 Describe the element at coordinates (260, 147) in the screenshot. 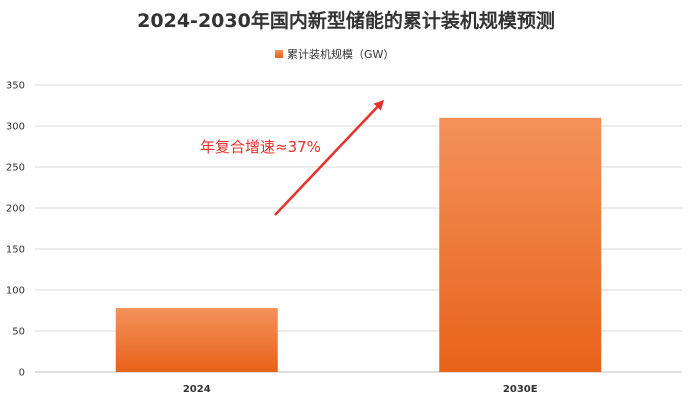

I see `growth-annotation: 年复合增速≈37%` at that location.